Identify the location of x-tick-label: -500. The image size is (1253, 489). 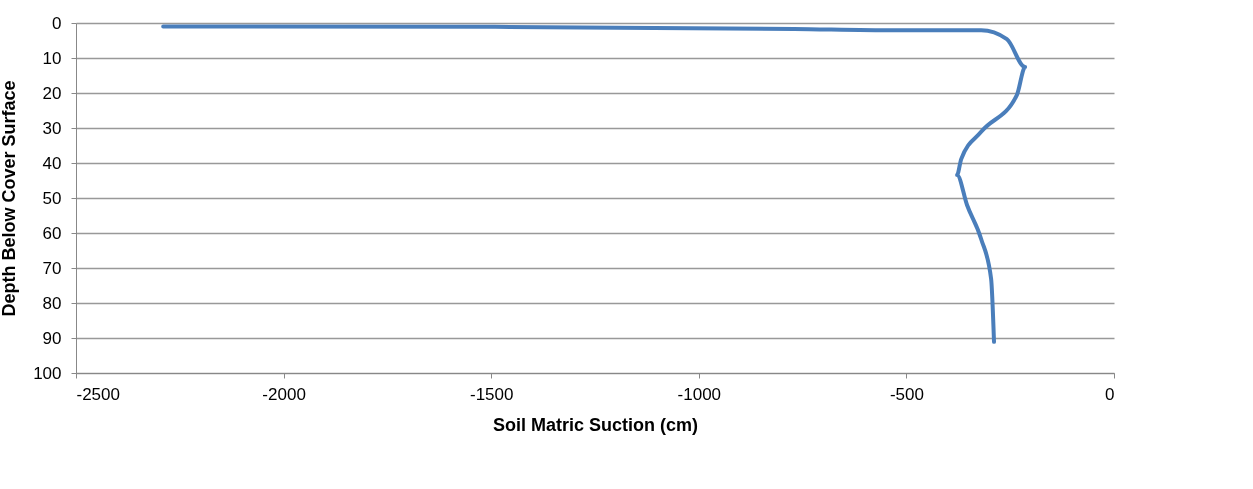
(906, 394).